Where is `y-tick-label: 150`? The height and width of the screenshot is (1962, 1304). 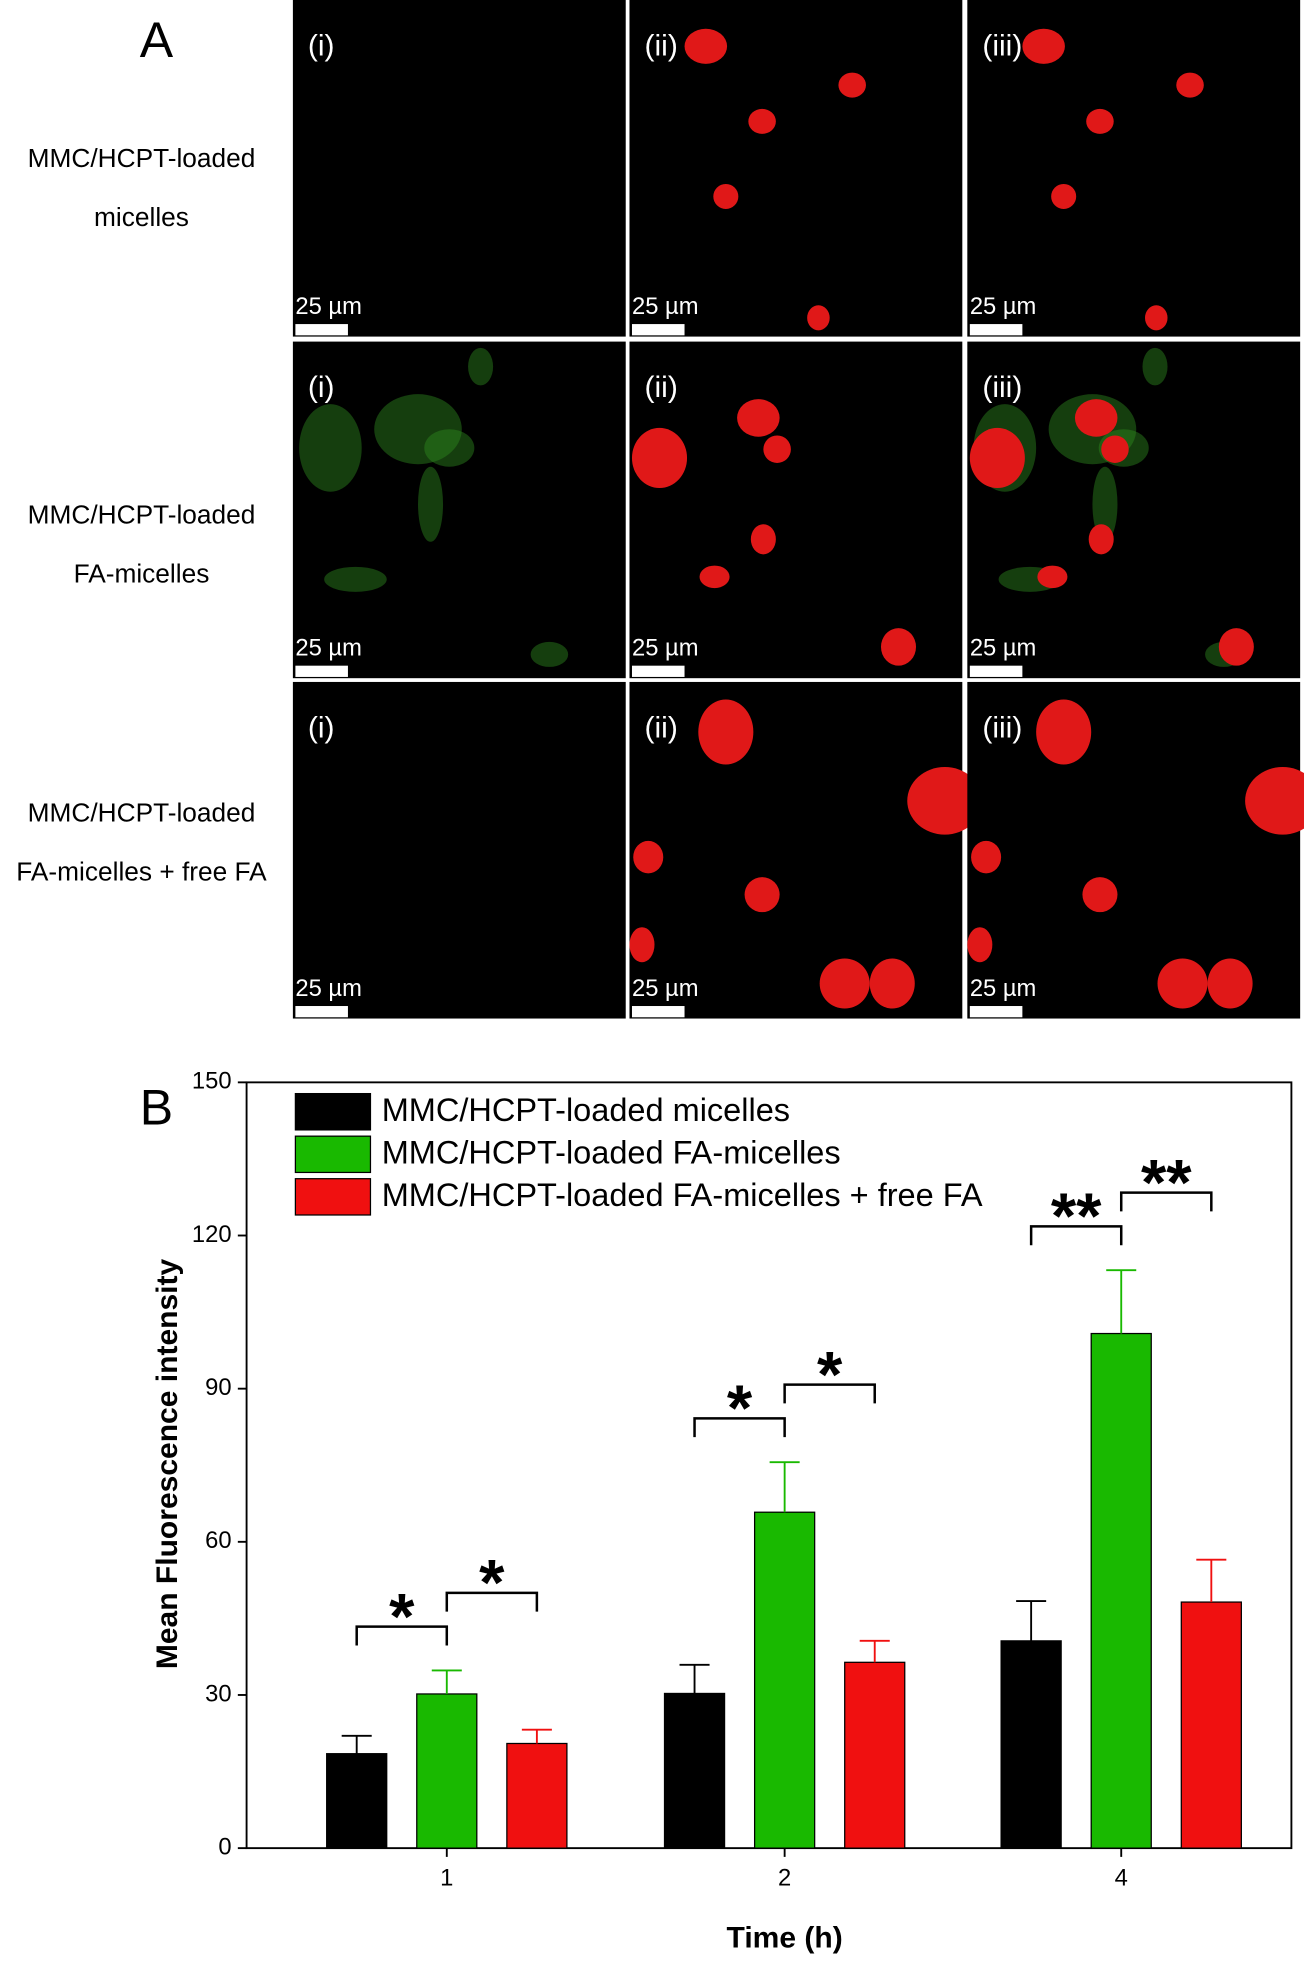
y-tick-label: 150 is located at coordinates (212, 1081).